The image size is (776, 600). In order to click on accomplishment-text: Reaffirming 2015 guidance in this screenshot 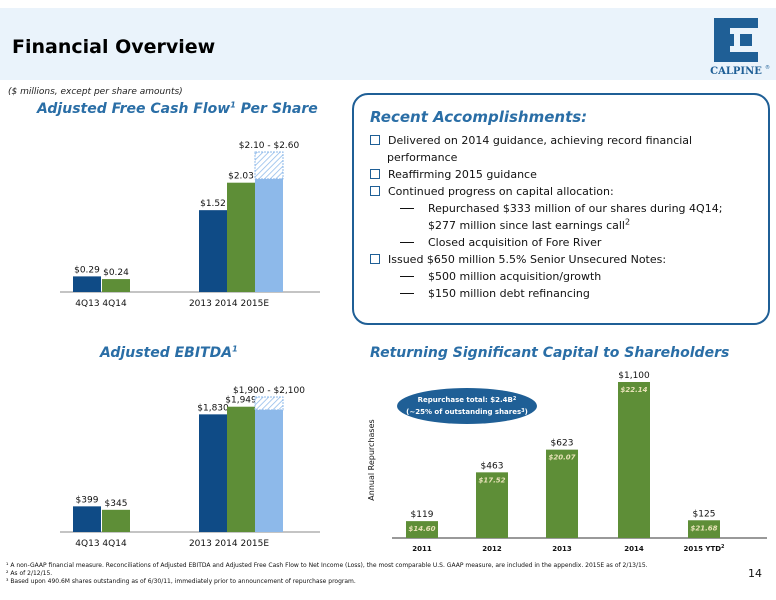, I will do `click(462, 174)`.